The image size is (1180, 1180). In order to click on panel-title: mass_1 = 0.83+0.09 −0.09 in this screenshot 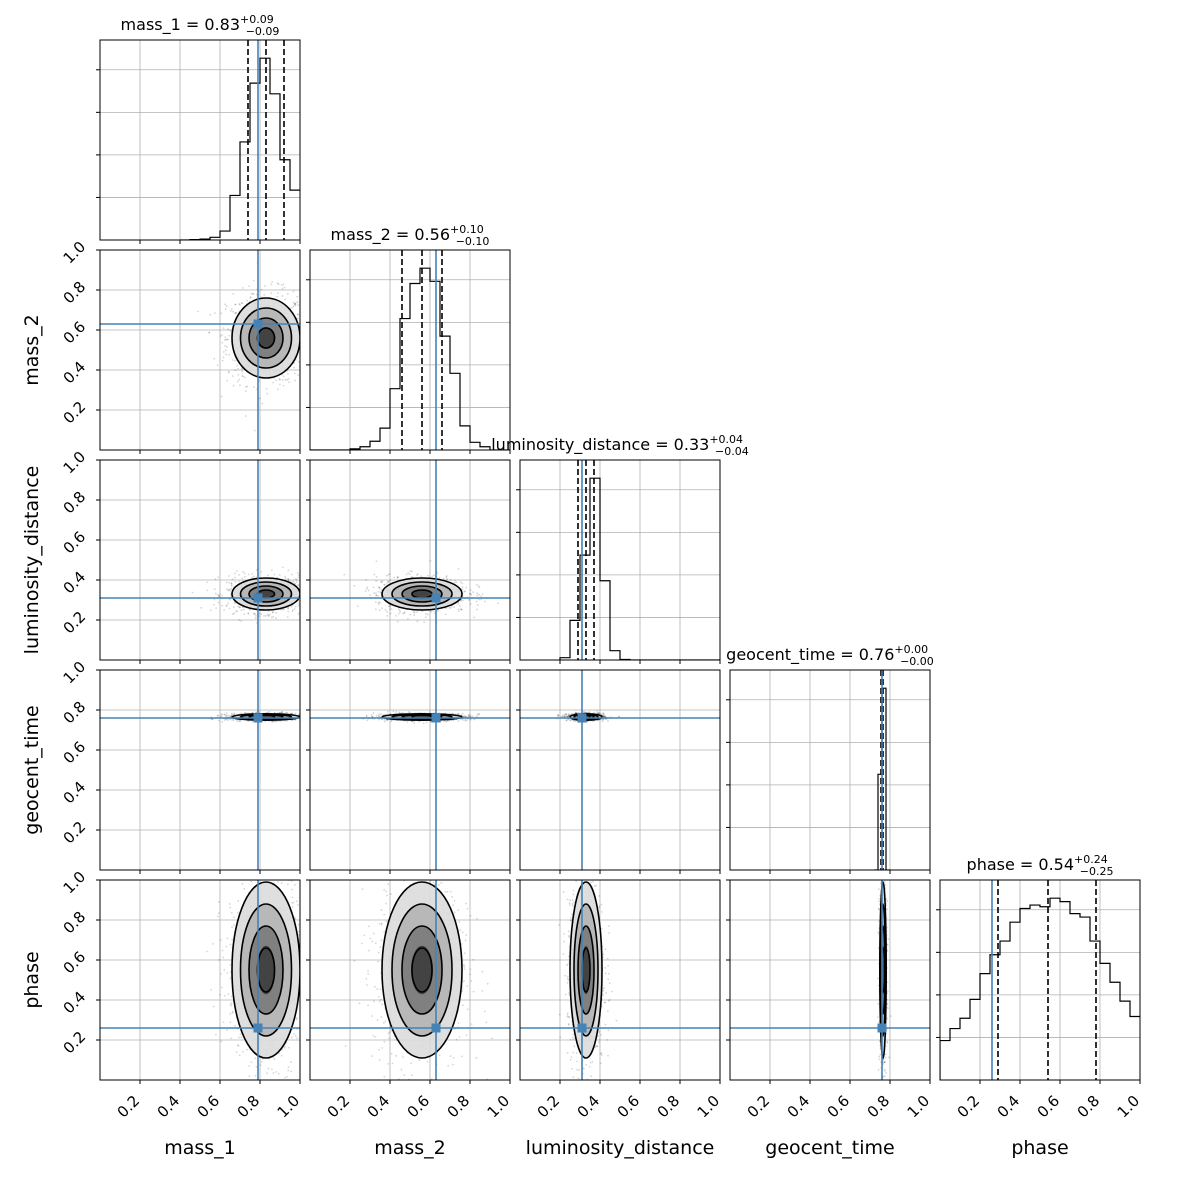, I will do `click(200, 25)`.